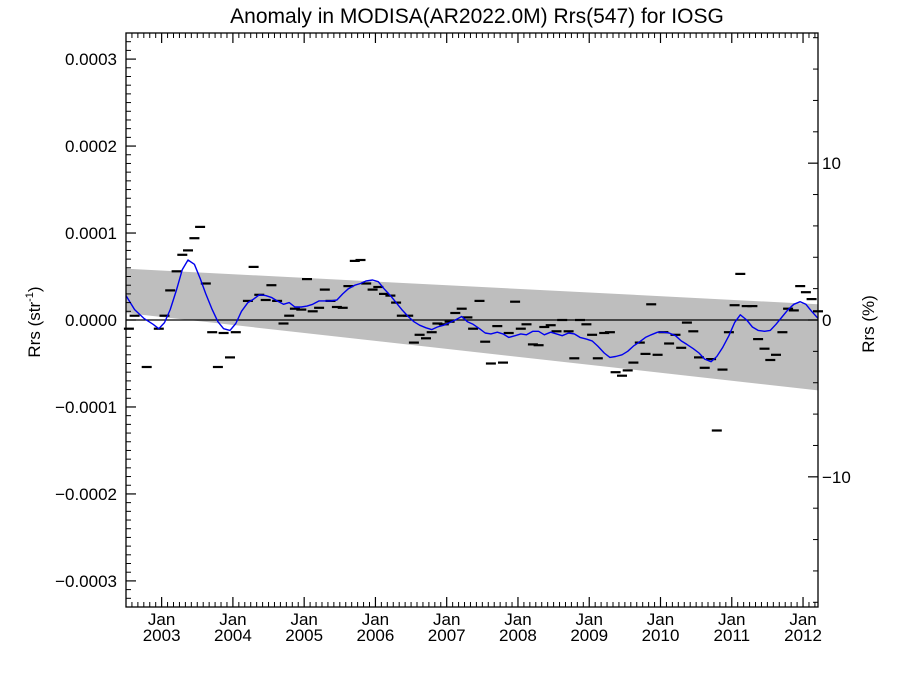 The width and height of the screenshot is (900, 675). Describe the element at coordinates (831, 163) in the screenshot. I see `y2-tick-label-2: 10` at that location.